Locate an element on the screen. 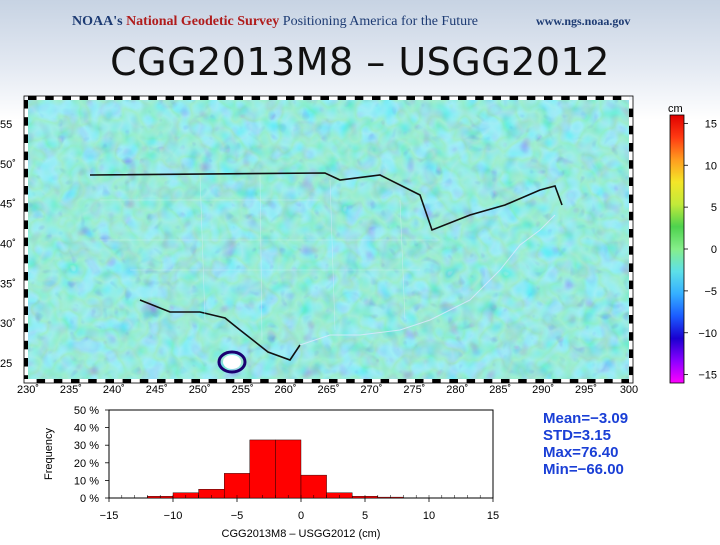  map-lon-tick: 270˚ is located at coordinates (371, 390).